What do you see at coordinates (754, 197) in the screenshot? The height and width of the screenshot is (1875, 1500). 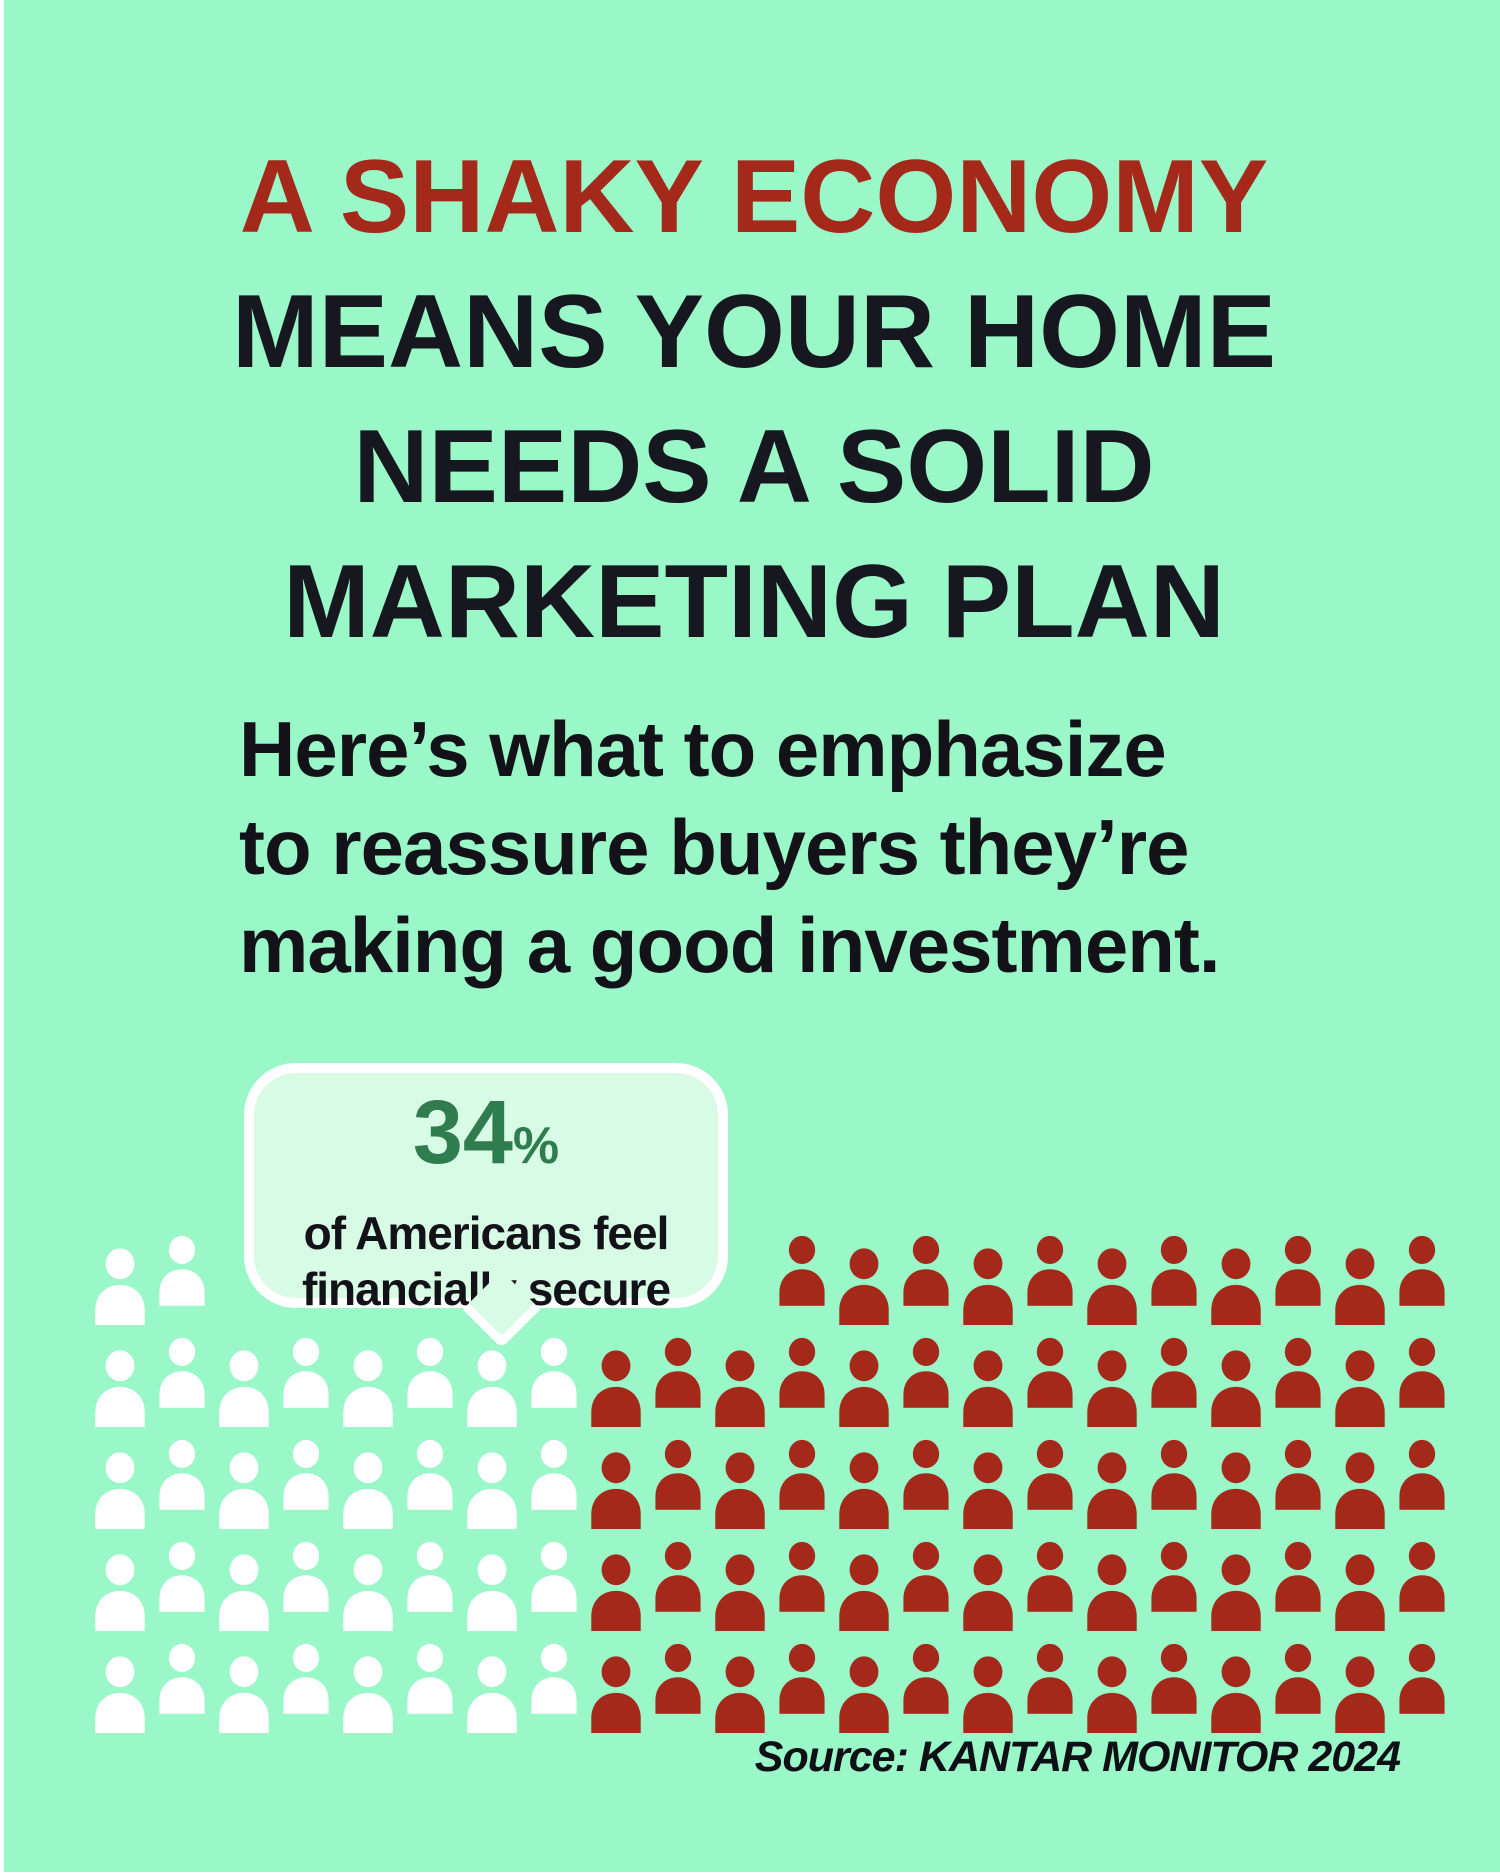 I see `headline-line-1: A SHAKY ECONOMY` at bounding box center [754, 197].